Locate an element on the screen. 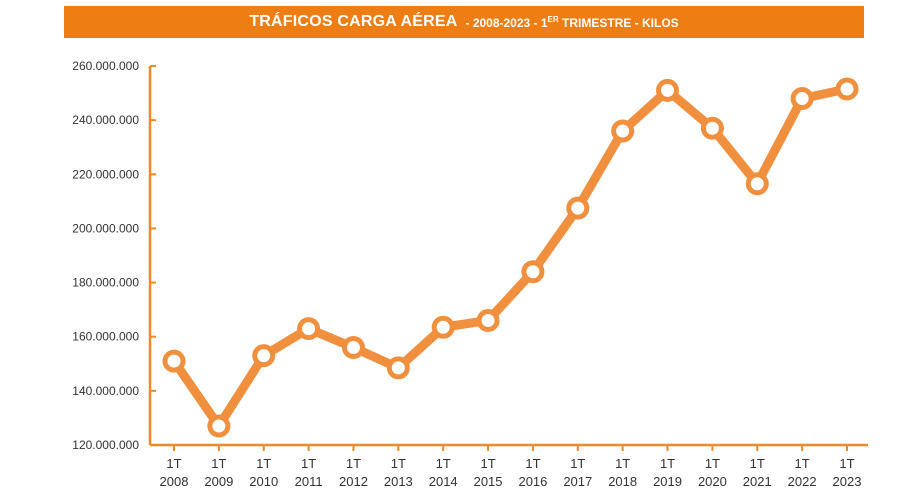 The image size is (900, 502). chart-subtitle-superscript: ER is located at coordinates (553, 19).